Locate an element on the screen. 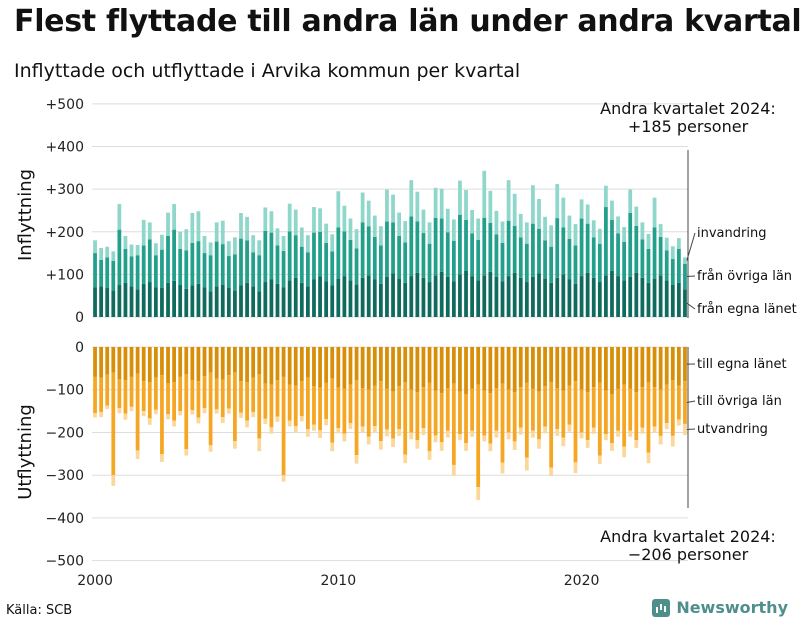 The width and height of the screenshot is (800, 625). y-tick-label-top: +300 is located at coordinates (65, 190).